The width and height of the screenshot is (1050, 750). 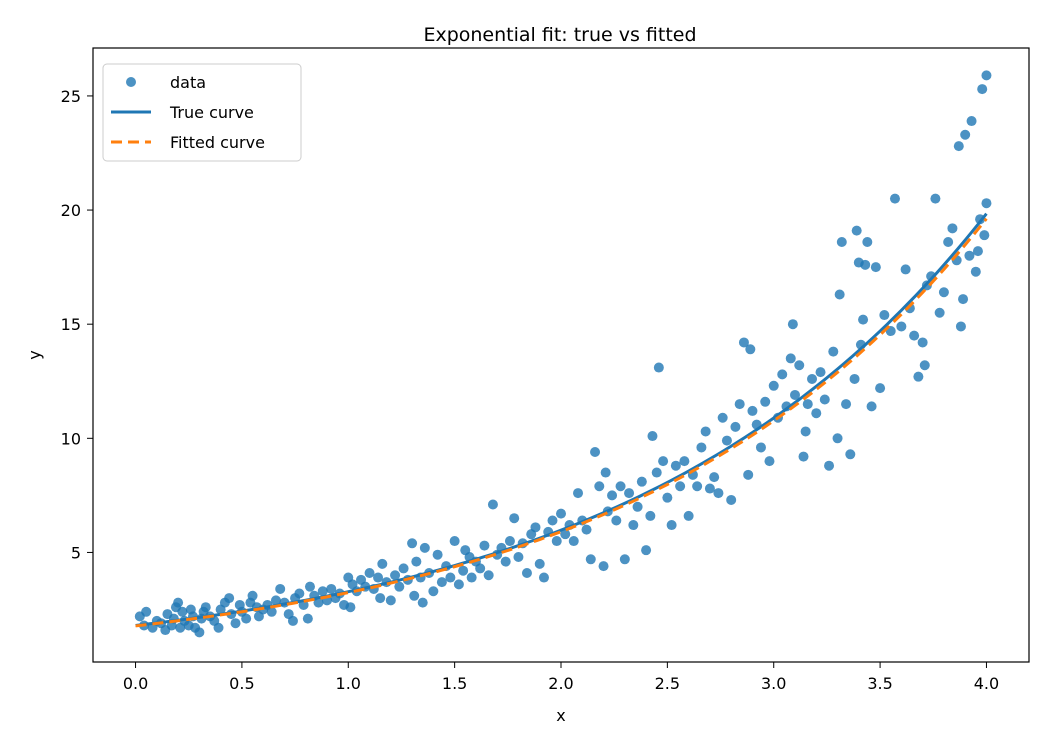 I want to click on y-axis-label: y, so click(x=34, y=354).